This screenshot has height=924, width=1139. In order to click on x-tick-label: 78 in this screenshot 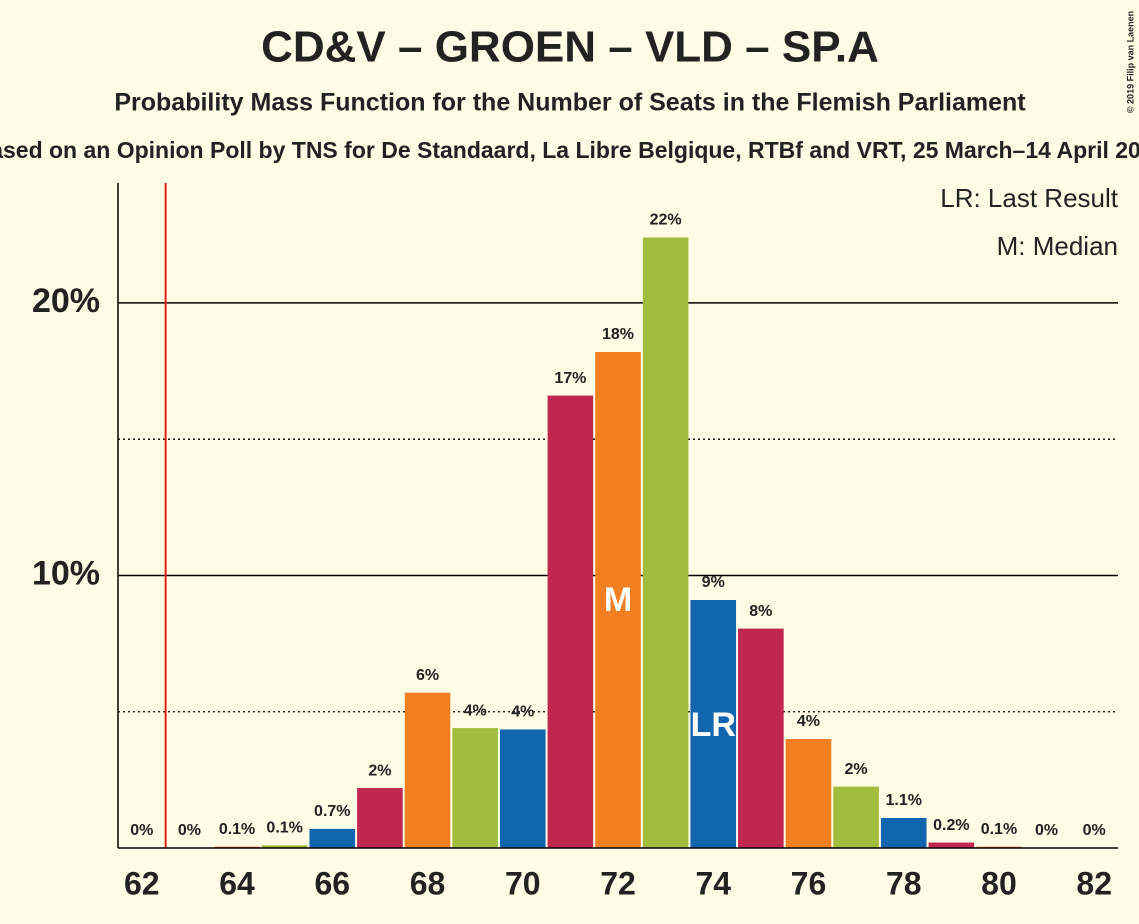, I will do `click(904, 883)`.